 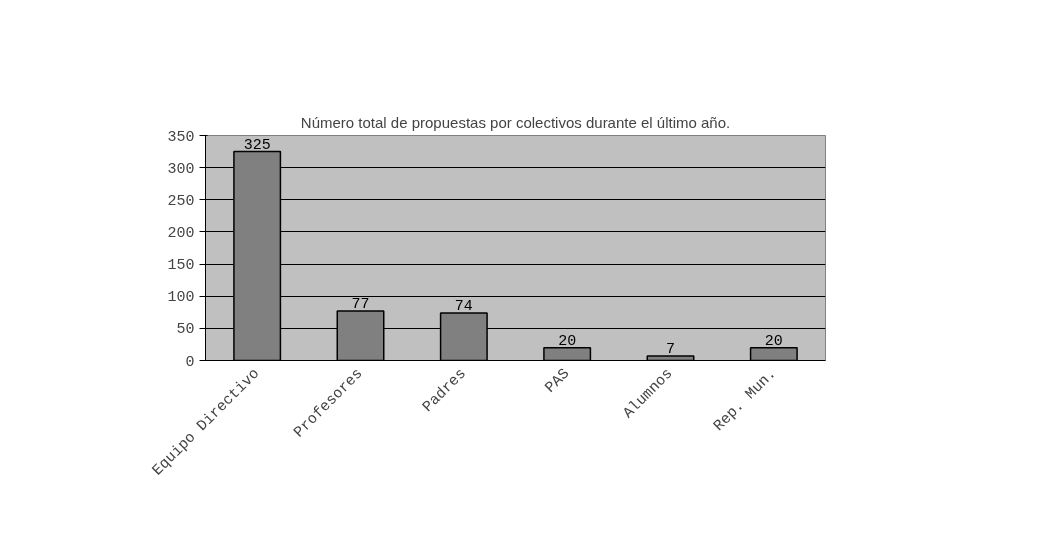 What do you see at coordinates (515, 122) in the screenshot?
I see `chart-title: Número total de propuestas por colectivos durante el último año.` at bounding box center [515, 122].